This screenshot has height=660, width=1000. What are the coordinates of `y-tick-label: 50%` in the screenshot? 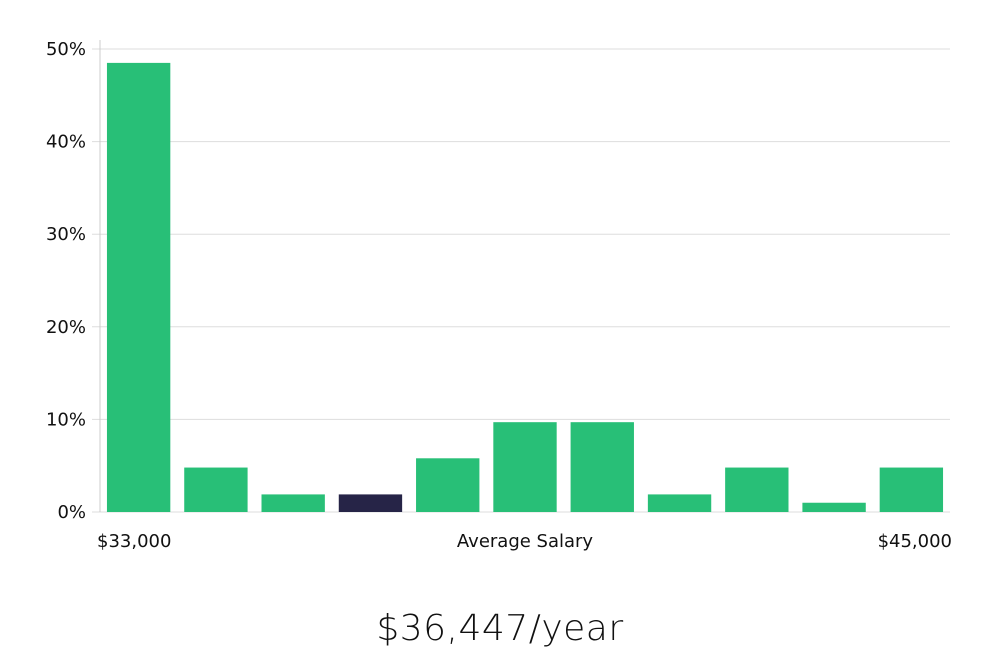 It's located at (66, 49).